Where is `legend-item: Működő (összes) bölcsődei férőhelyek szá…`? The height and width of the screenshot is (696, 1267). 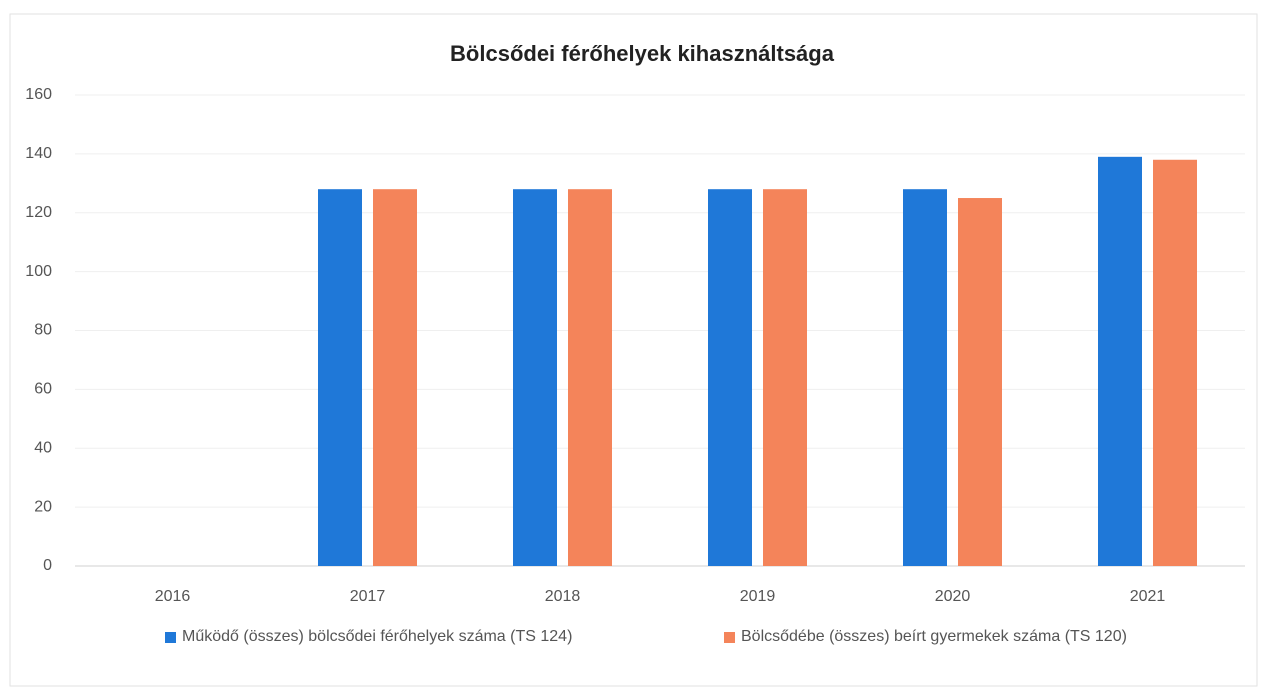 legend-item: Működő (összes) bölcsődei férőhelyek szá… is located at coordinates (425, 637).